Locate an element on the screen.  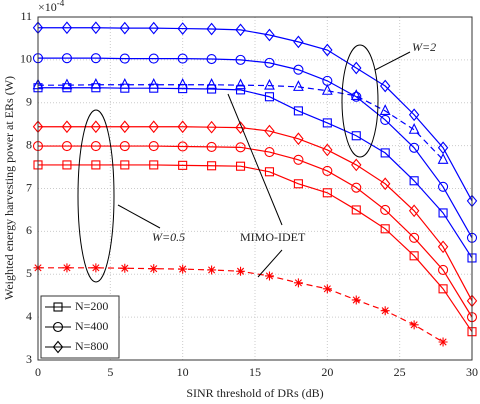
y-tick-label: 5 is located at coordinates (29, 273).